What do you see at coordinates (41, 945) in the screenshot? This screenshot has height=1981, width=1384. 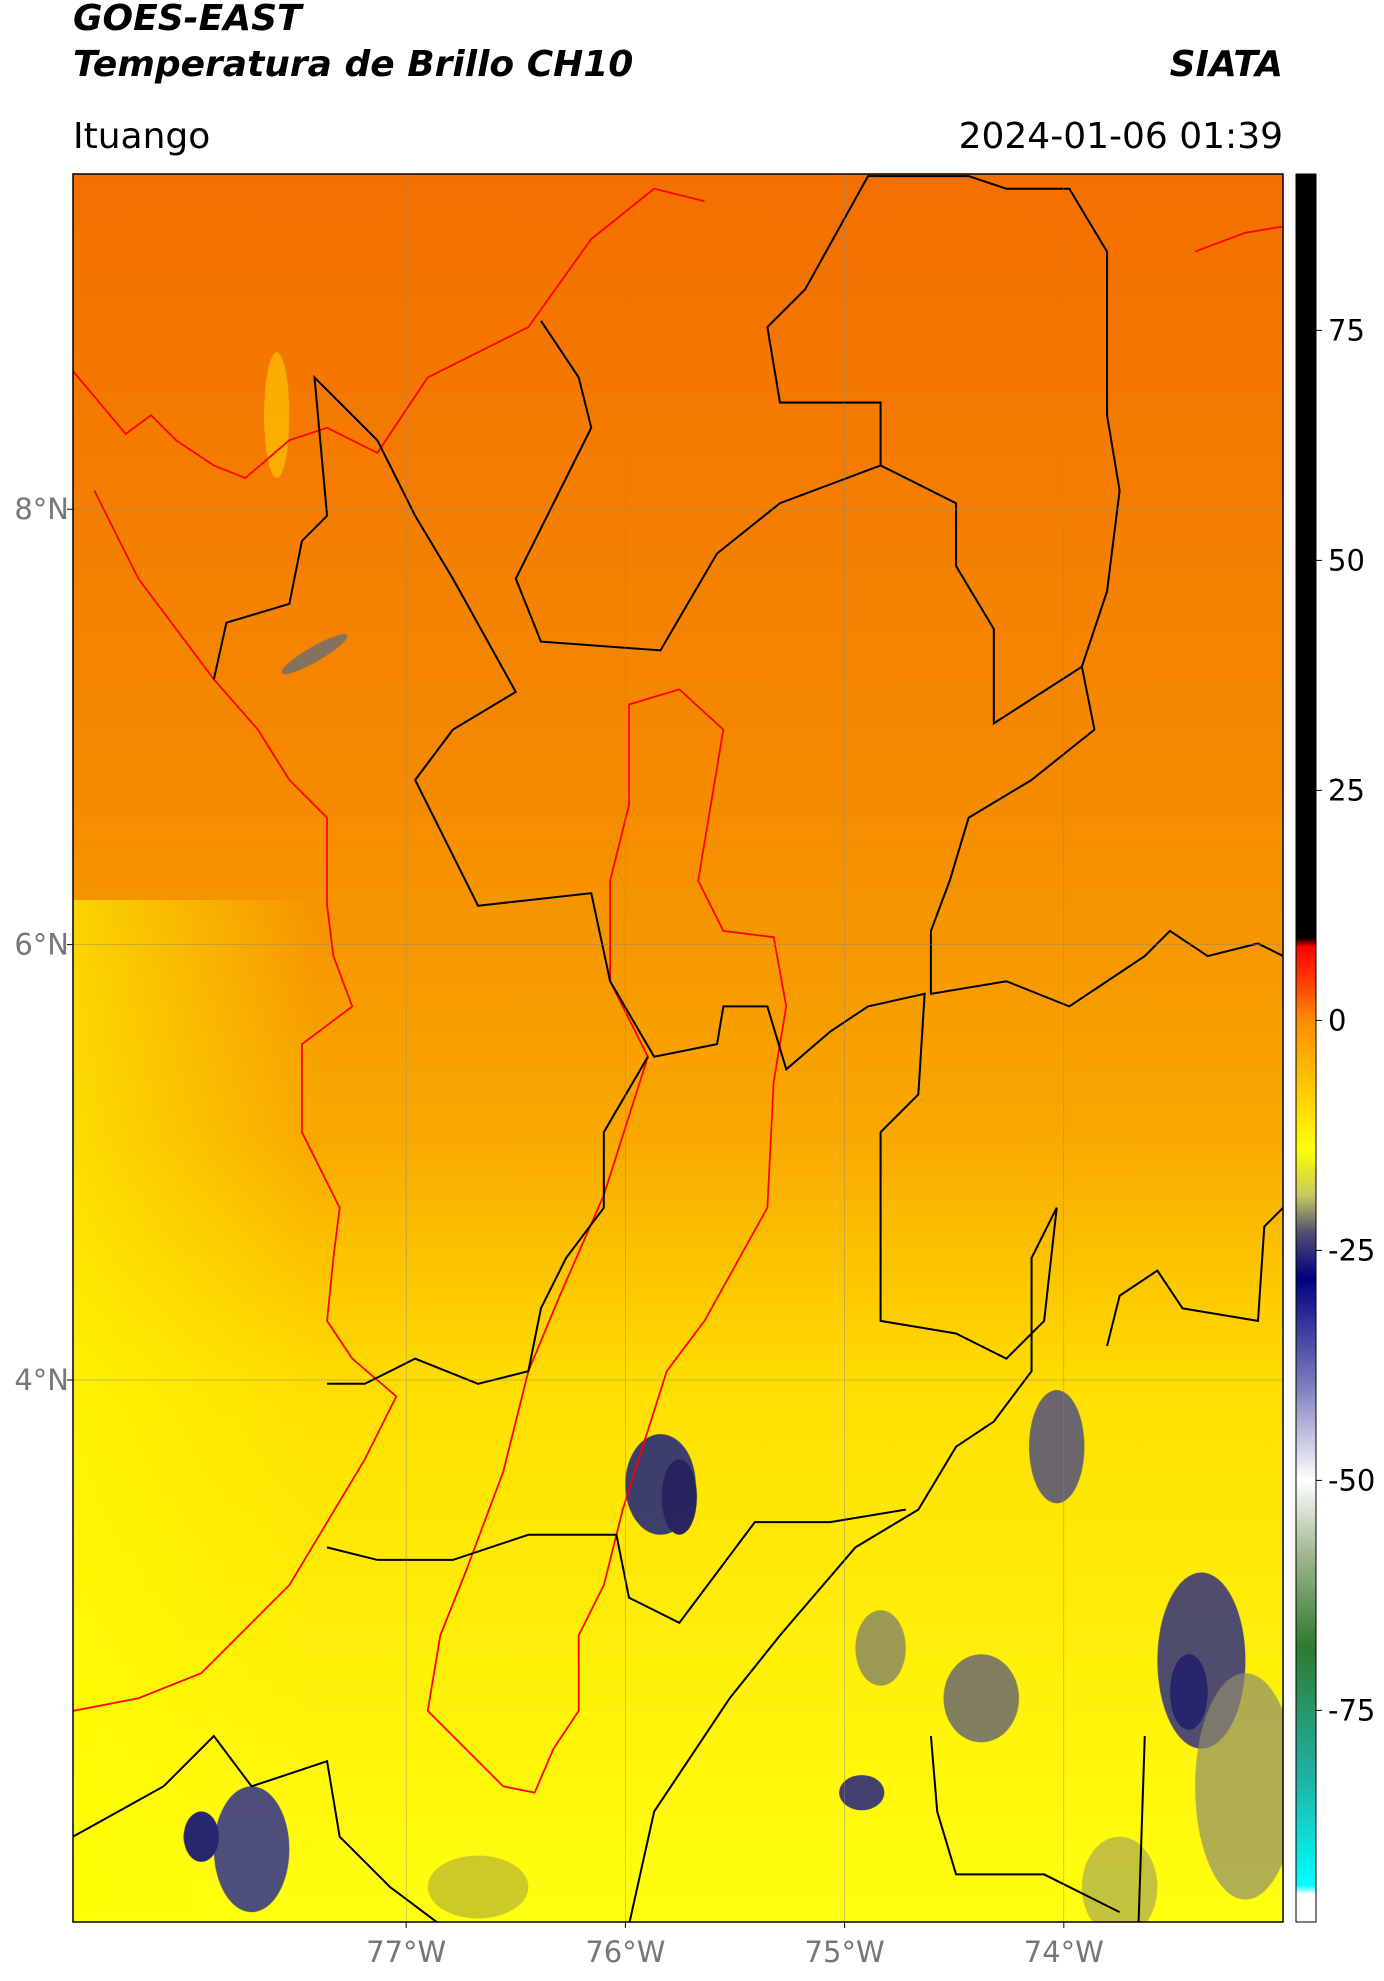 I see `y-tick-label: 6°N` at bounding box center [41, 945].